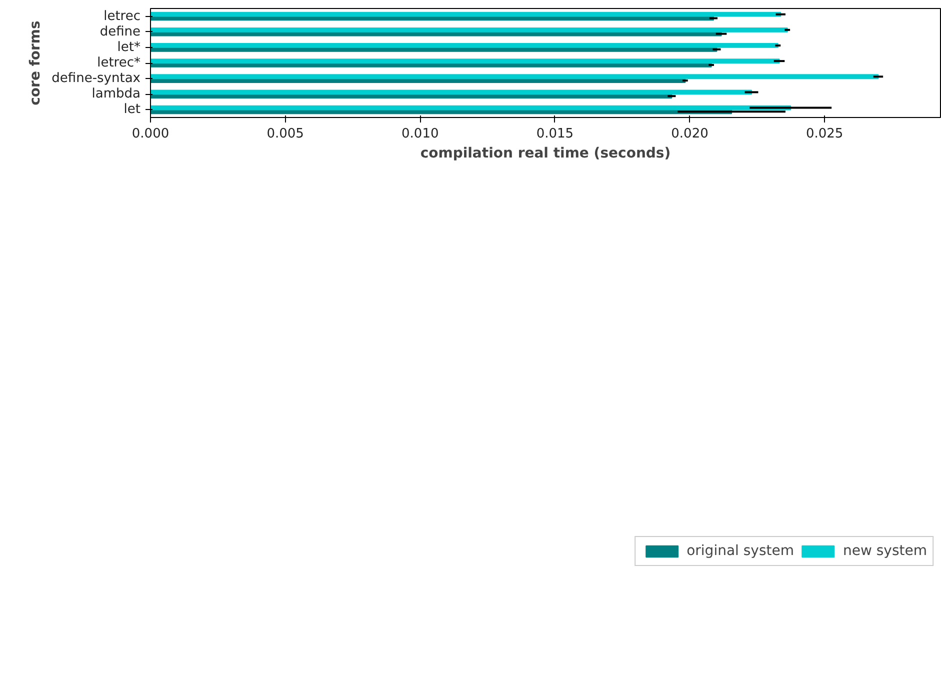 The image size is (941, 699). What do you see at coordinates (740, 551) in the screenshot?
I see `legend-label: original system` at bounding box center [740, 551].